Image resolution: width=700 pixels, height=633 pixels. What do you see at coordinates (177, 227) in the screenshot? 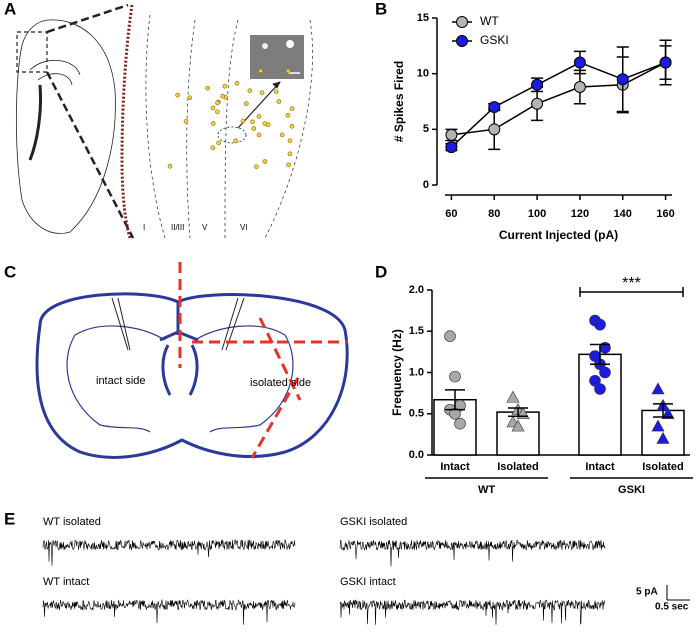
I see `layer-label: II/III` at bounding box center [177, 227].